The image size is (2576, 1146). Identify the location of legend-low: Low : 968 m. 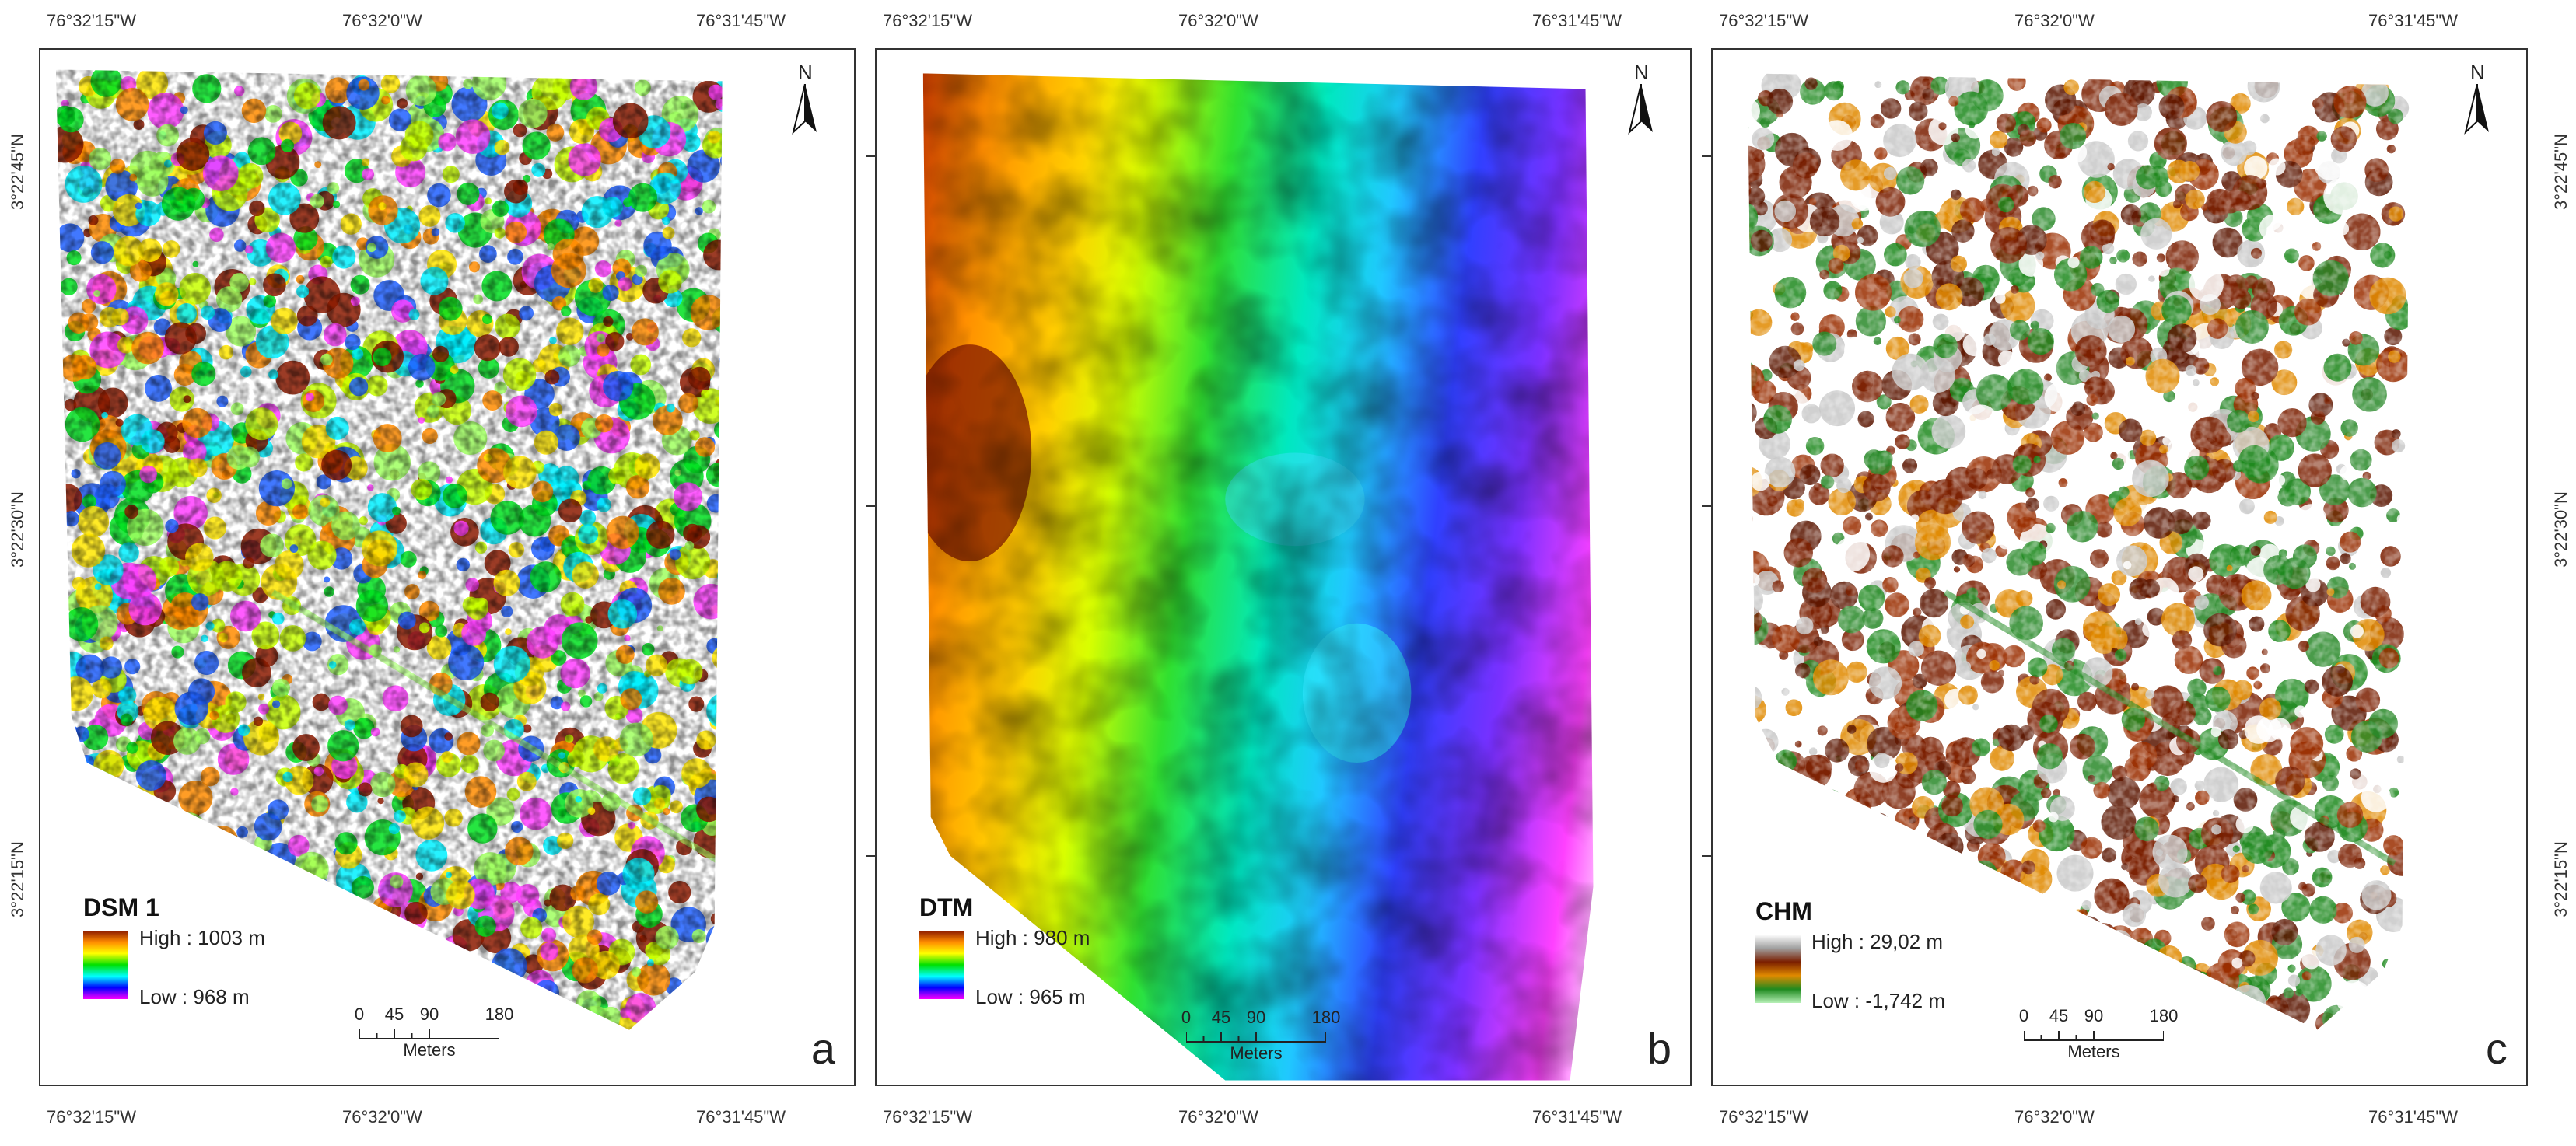
(194, 996).